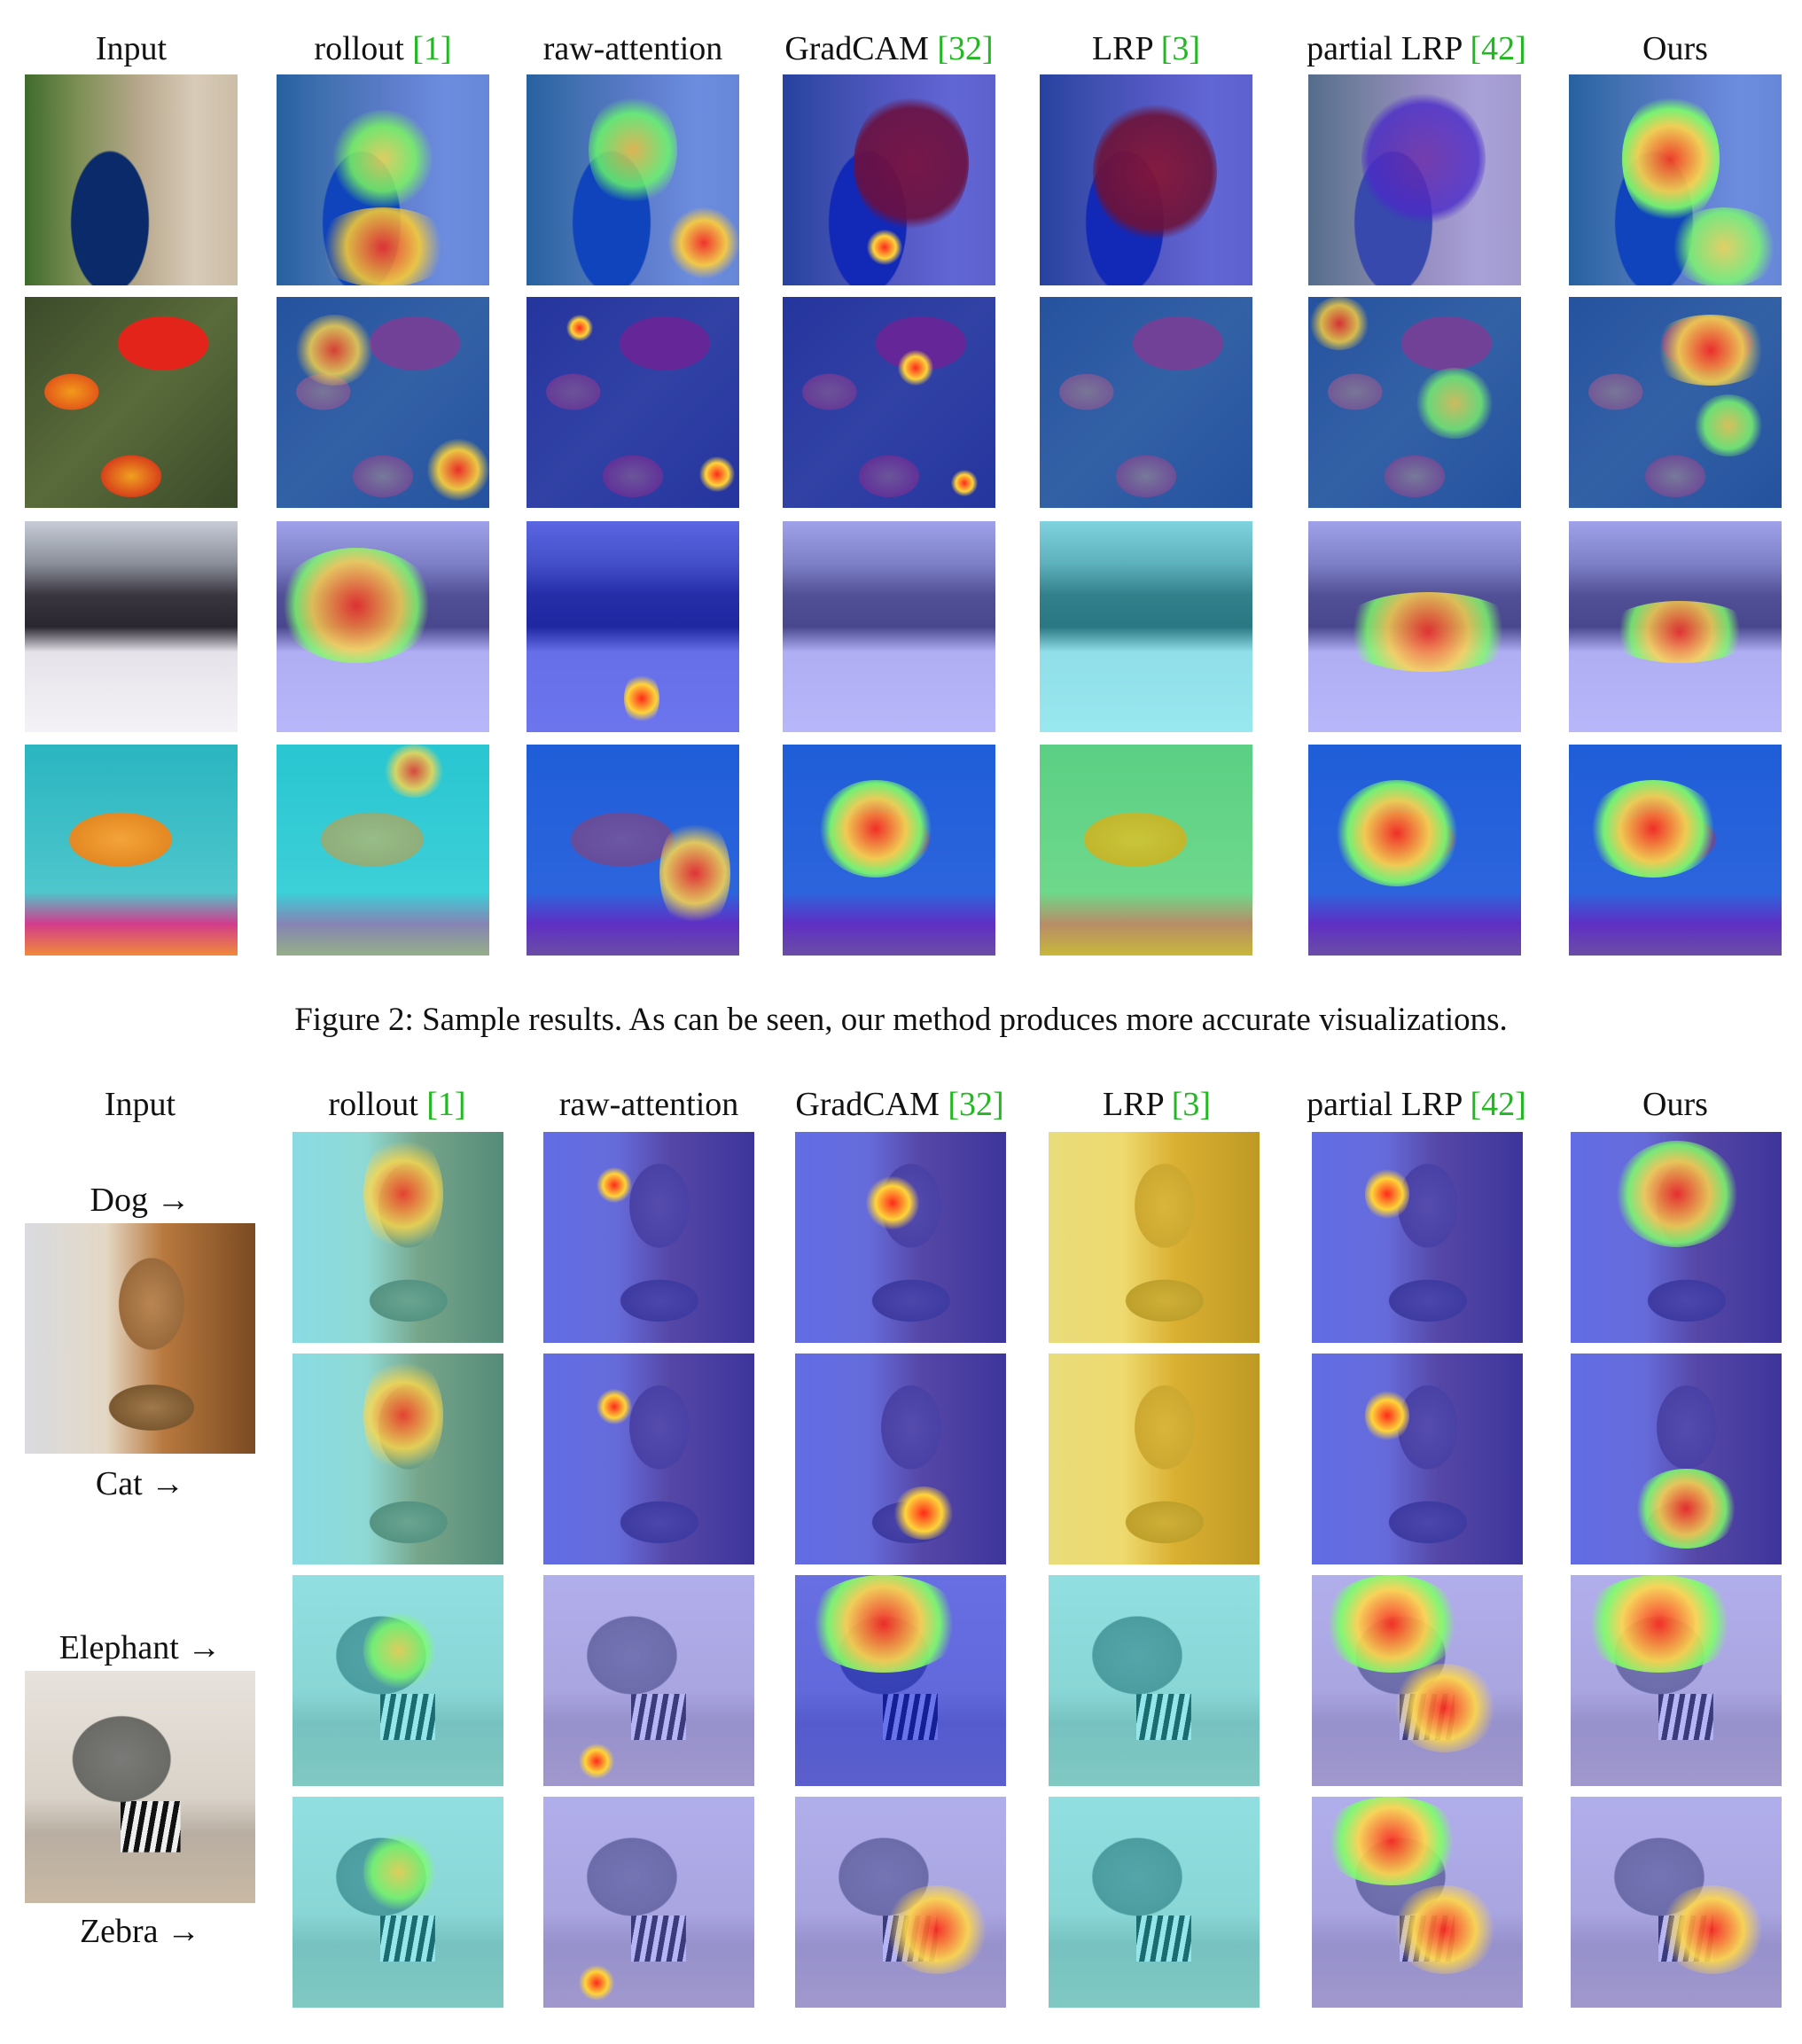  What do you see at coordinates (383, 626) in the screenshot?
I see `fig2-rollout-sled-dogs` at bounding box center [383, 626].